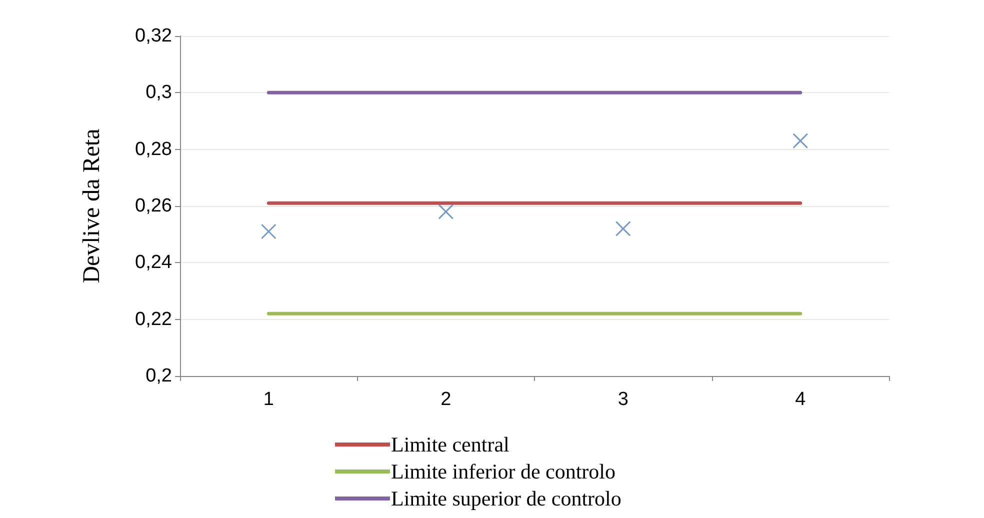 This screenshot has width=984, height=518. Describe the element at coordinates (153, 36) in the screenshot. I see `y-tick-label: 0,32` at that location.